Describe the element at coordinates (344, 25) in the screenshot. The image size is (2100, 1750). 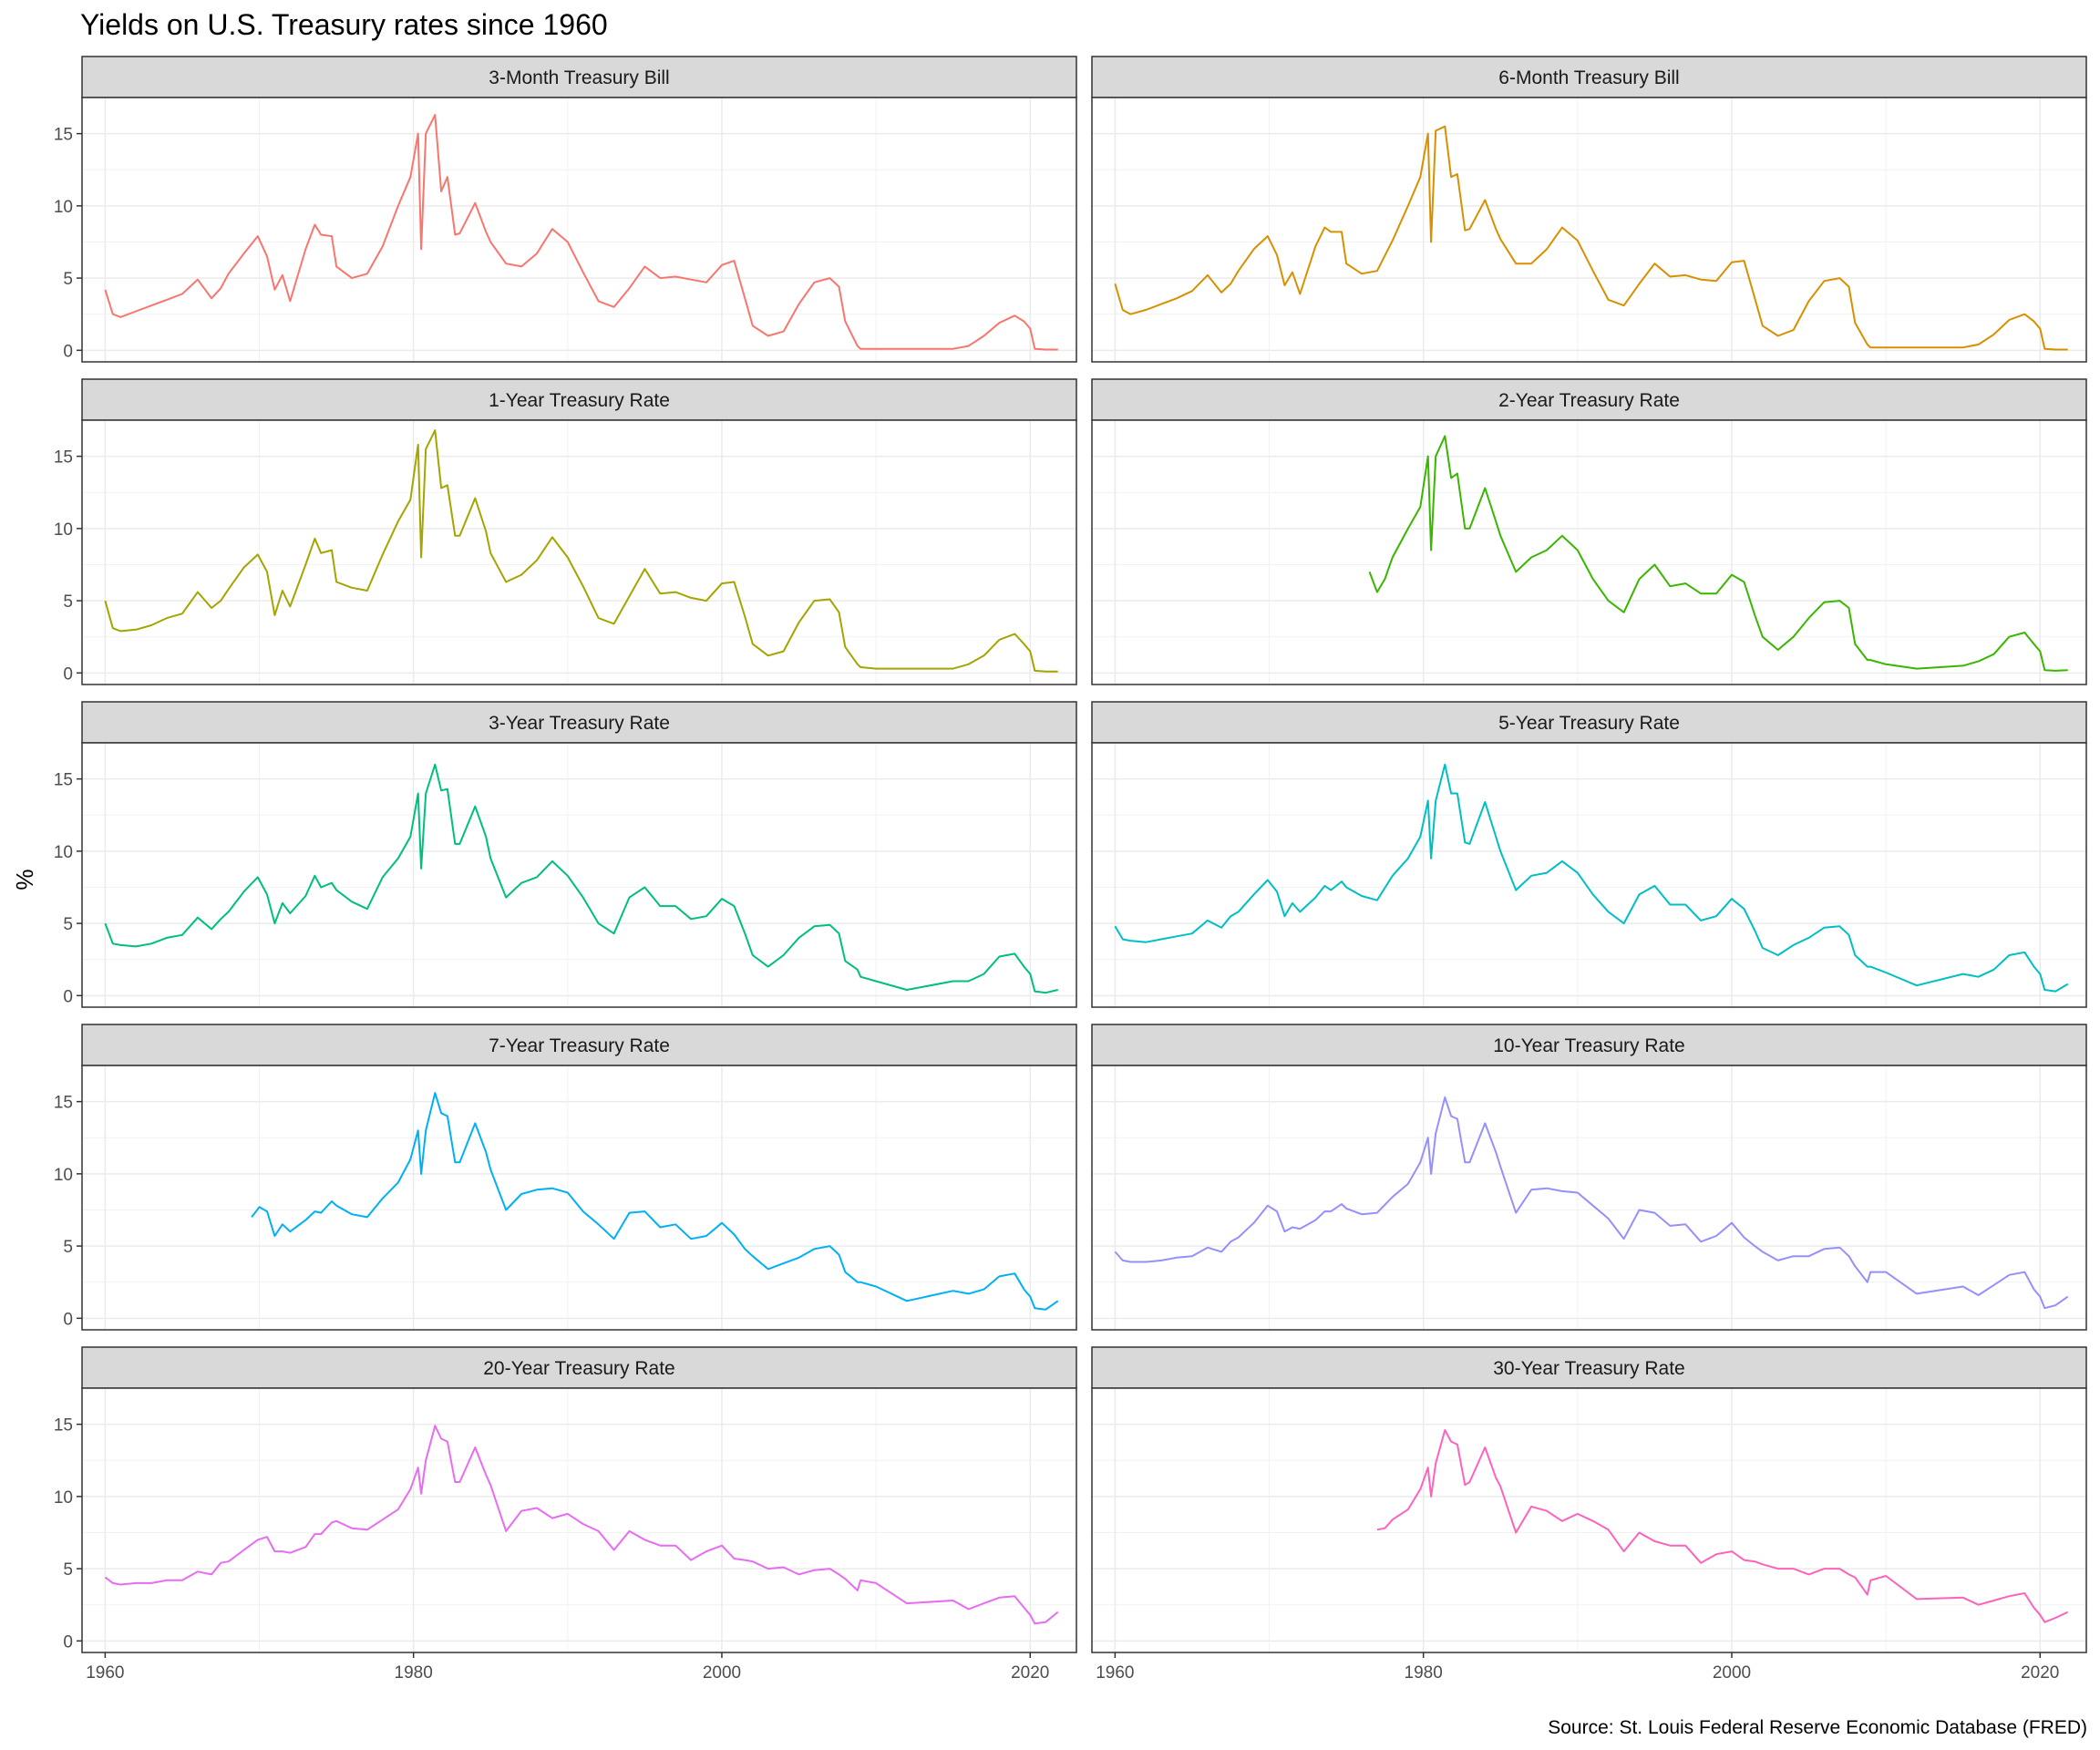
I see `chart-title: Yields on U.S. Treasury rates since 1960` at that location.